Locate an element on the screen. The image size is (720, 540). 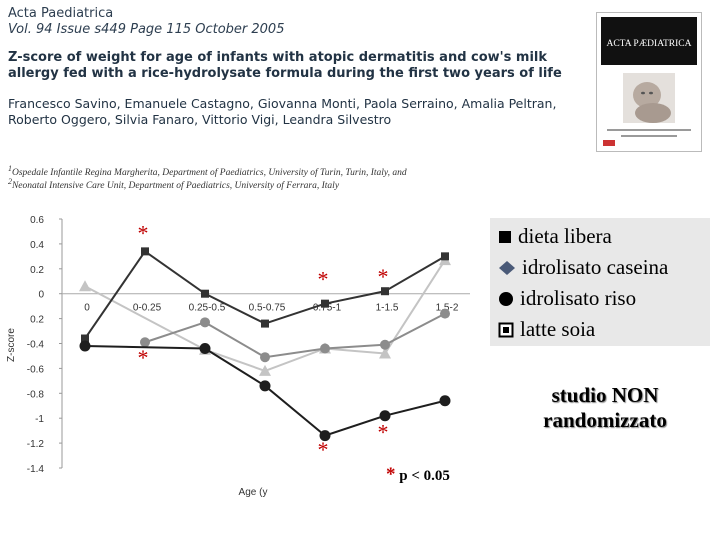
cover-title-band is located at coordinates (649, 41).